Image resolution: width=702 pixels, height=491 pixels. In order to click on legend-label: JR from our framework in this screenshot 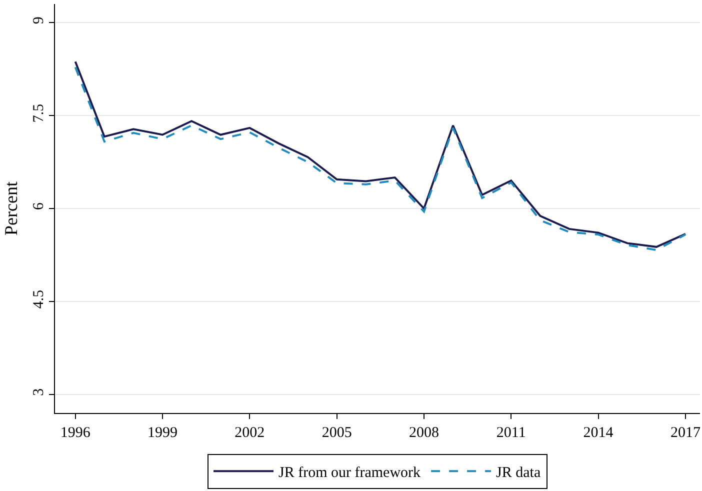, I will do `click(350, 473)`.